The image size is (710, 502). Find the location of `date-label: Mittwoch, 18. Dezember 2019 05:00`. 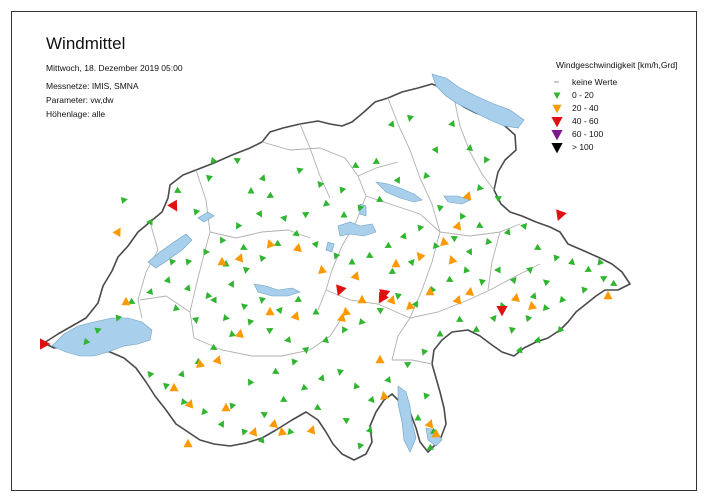

date-label: Mittwoch, 18. Dezember 2019 05:00 is located at coordinates (114, 68).